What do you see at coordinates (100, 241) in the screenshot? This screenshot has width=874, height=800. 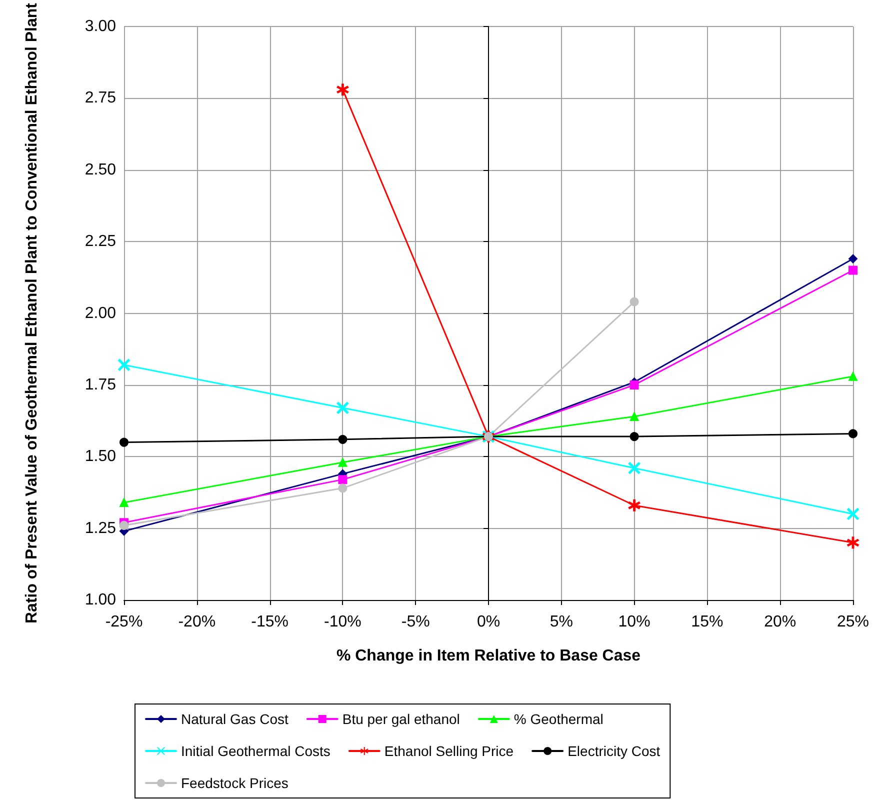 I see `y-tick-label: 2.25` at bounding box center [100, 241].